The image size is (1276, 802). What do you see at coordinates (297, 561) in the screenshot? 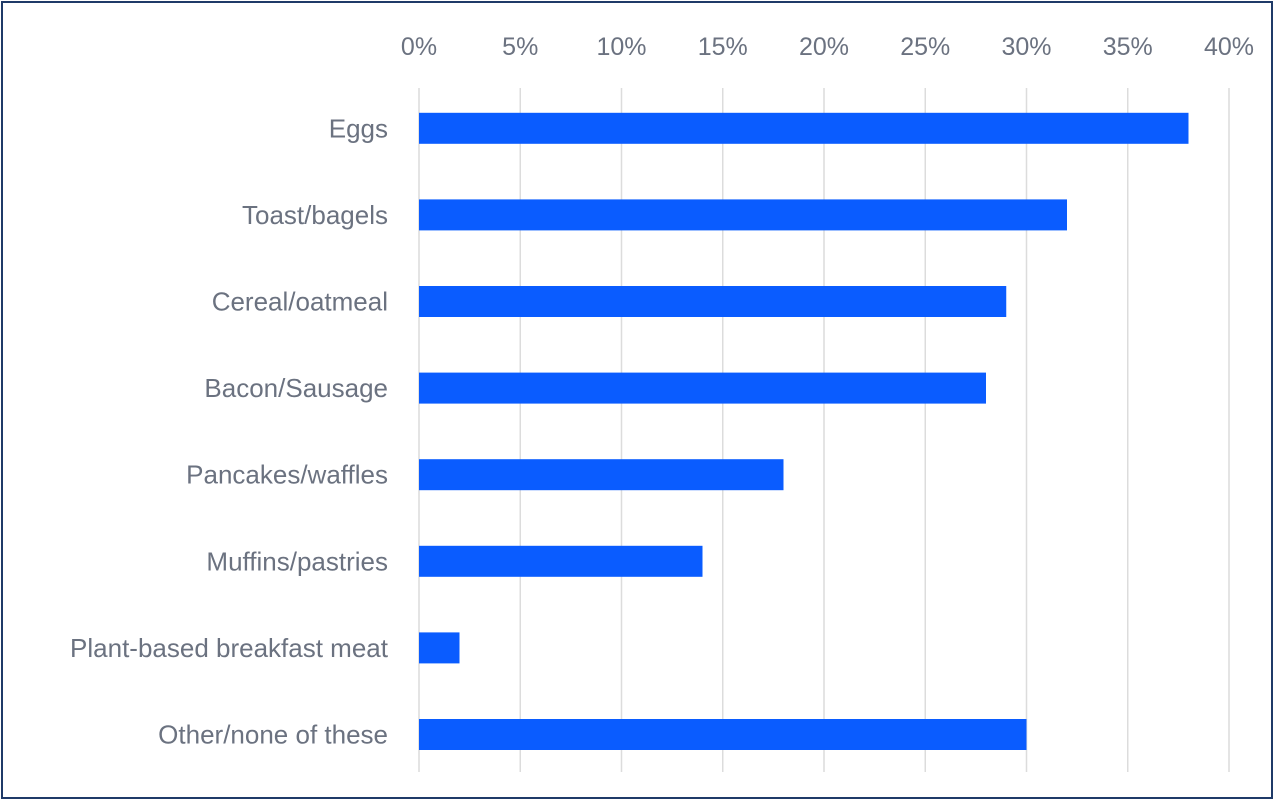
I see `category-label: Muffins/pastries` at bounding box center [297, 561].